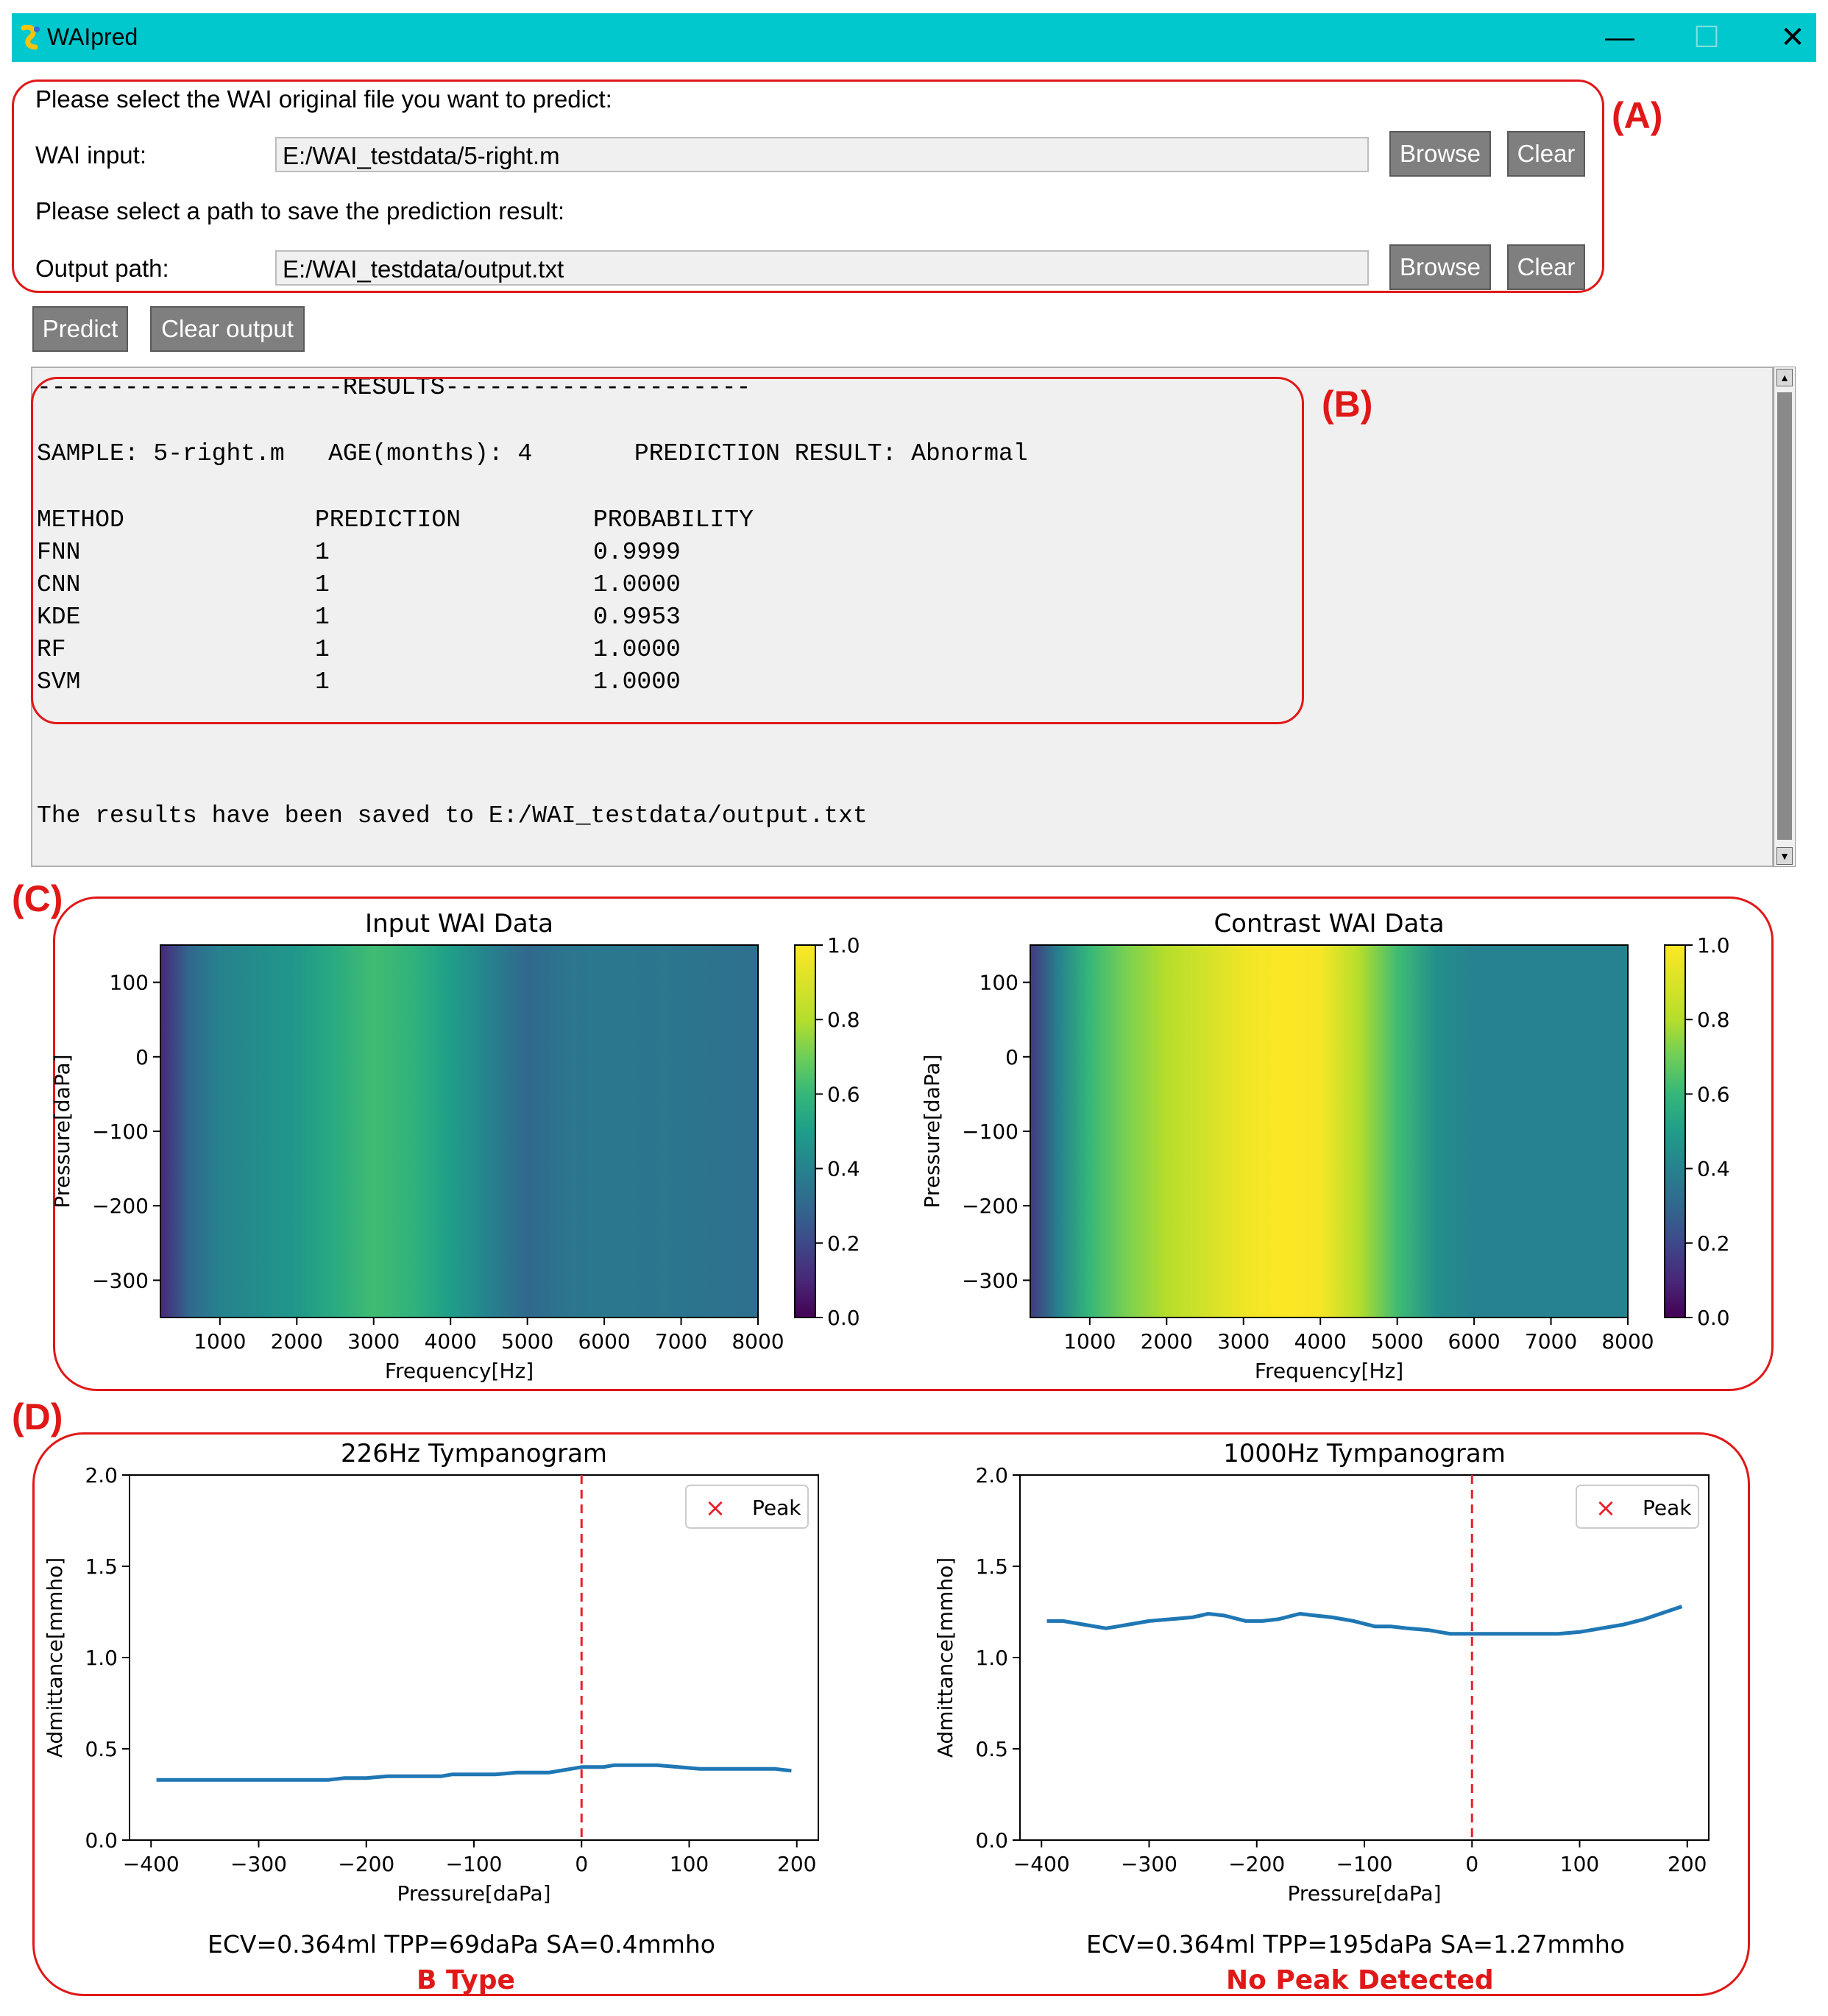 The image size is (1828, 2016). What do you see at coordinates (101, 1749) in the screenshot?
I see `tymp-ytick-label-0-1: 0.5` at bounding box center [101, 1749].